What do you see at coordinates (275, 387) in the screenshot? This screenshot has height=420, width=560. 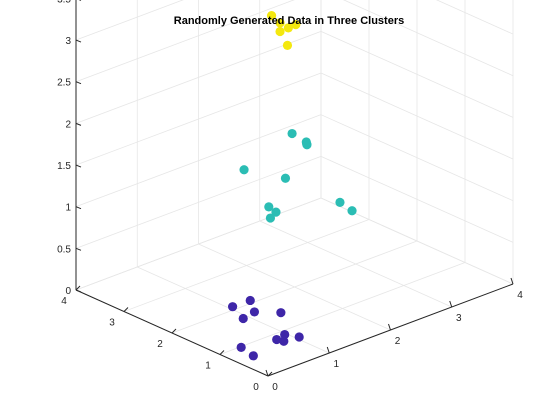 I see `x-tick-label: 0` at bounding box center [275, 387].